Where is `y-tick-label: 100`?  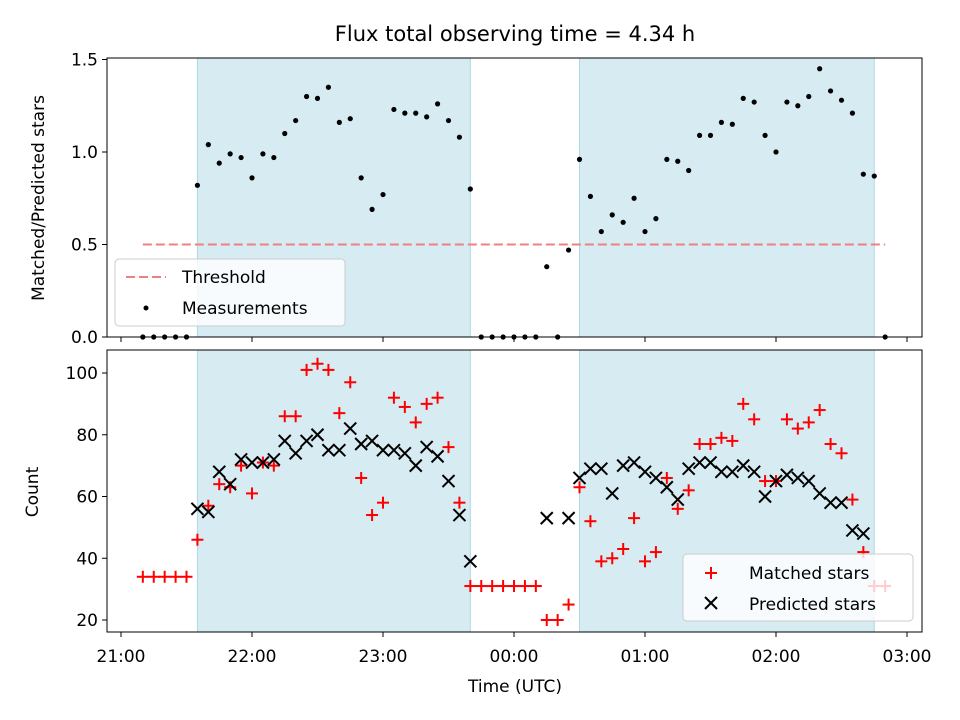 y-tick-label: 100 is located at coordinates (82, 374).